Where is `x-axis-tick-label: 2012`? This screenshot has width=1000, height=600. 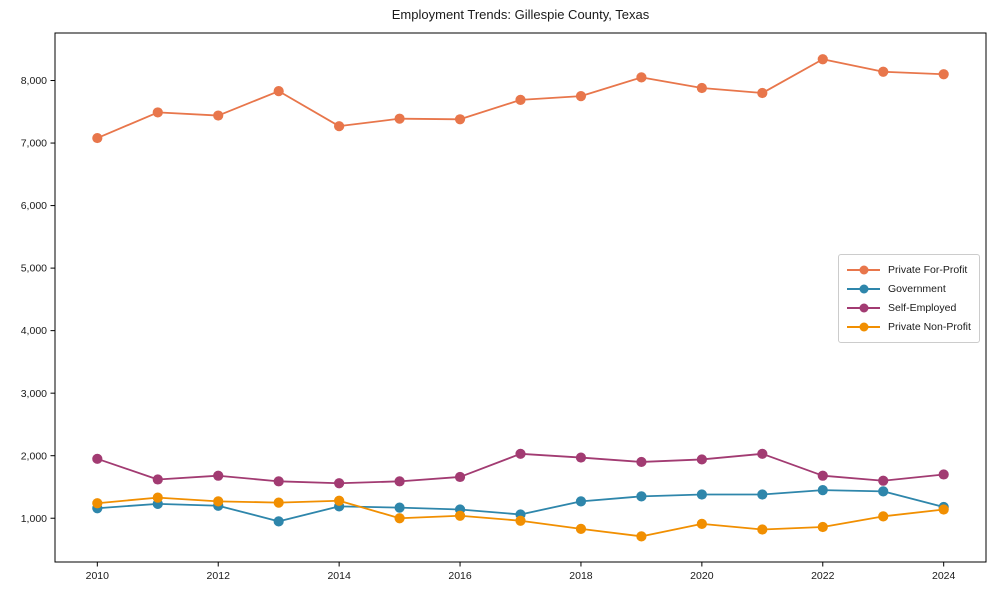
x-axis-tick-label: 2012 is located at coordinates (219, 576).